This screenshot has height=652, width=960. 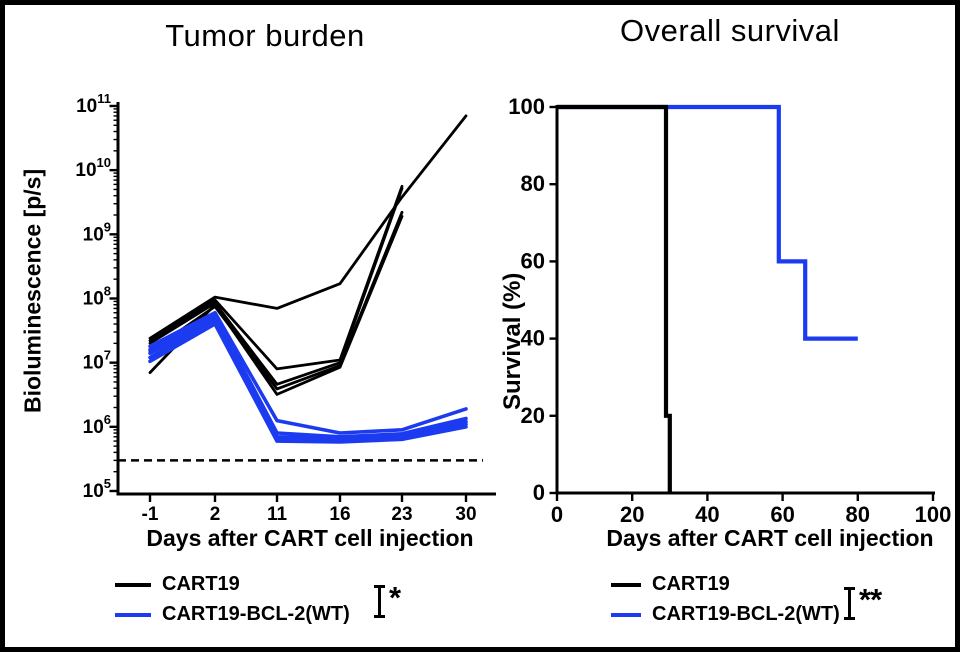 What do you see at coordinates (387, 599) in the screenshot?
I see `significance-marker: *` at bounding box center [387, 599].